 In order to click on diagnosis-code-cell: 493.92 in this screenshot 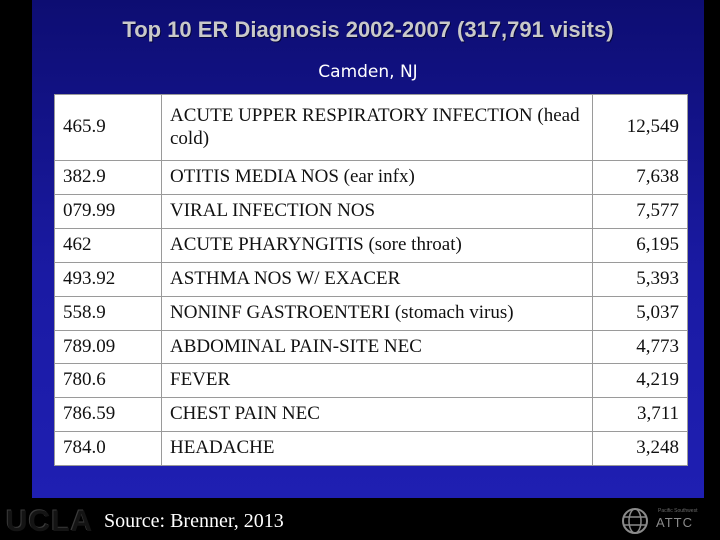, I will do `click(108, 279)`.